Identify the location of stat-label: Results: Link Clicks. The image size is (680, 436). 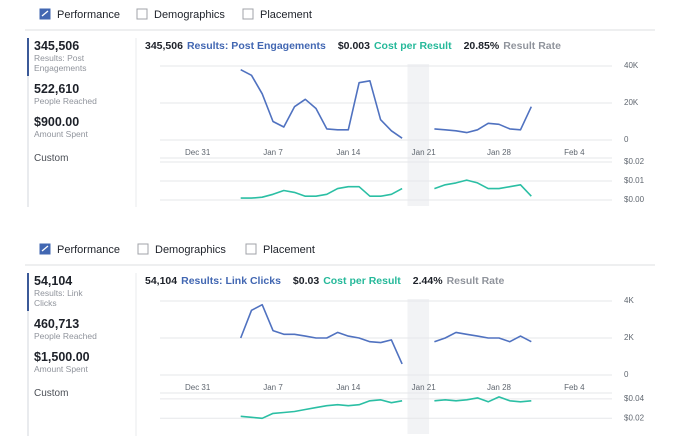
(58, 298).